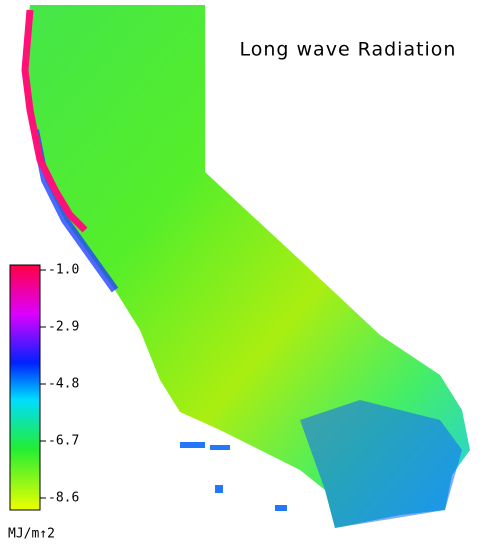 The width and height of the screenshot is (500, 550). Describe the element at coordinates (63, 441) in the screenshot. I see `colorbar-tick-label: -6.7` at that location.